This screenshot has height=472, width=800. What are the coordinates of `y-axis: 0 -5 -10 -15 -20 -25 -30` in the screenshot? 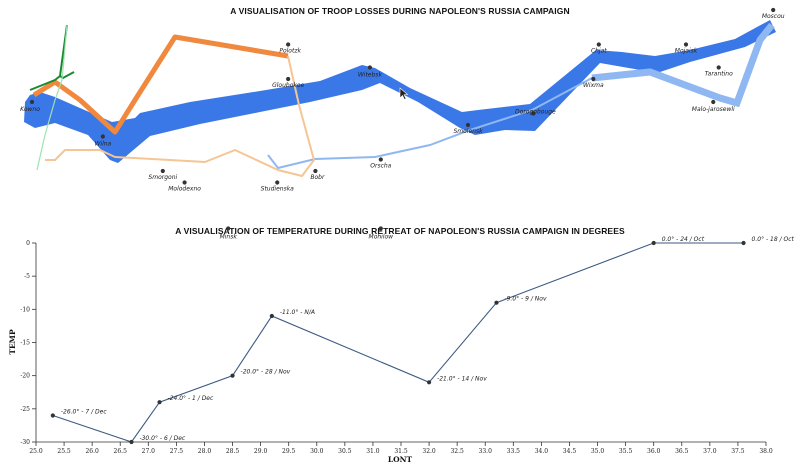 It's located at (28, 343).